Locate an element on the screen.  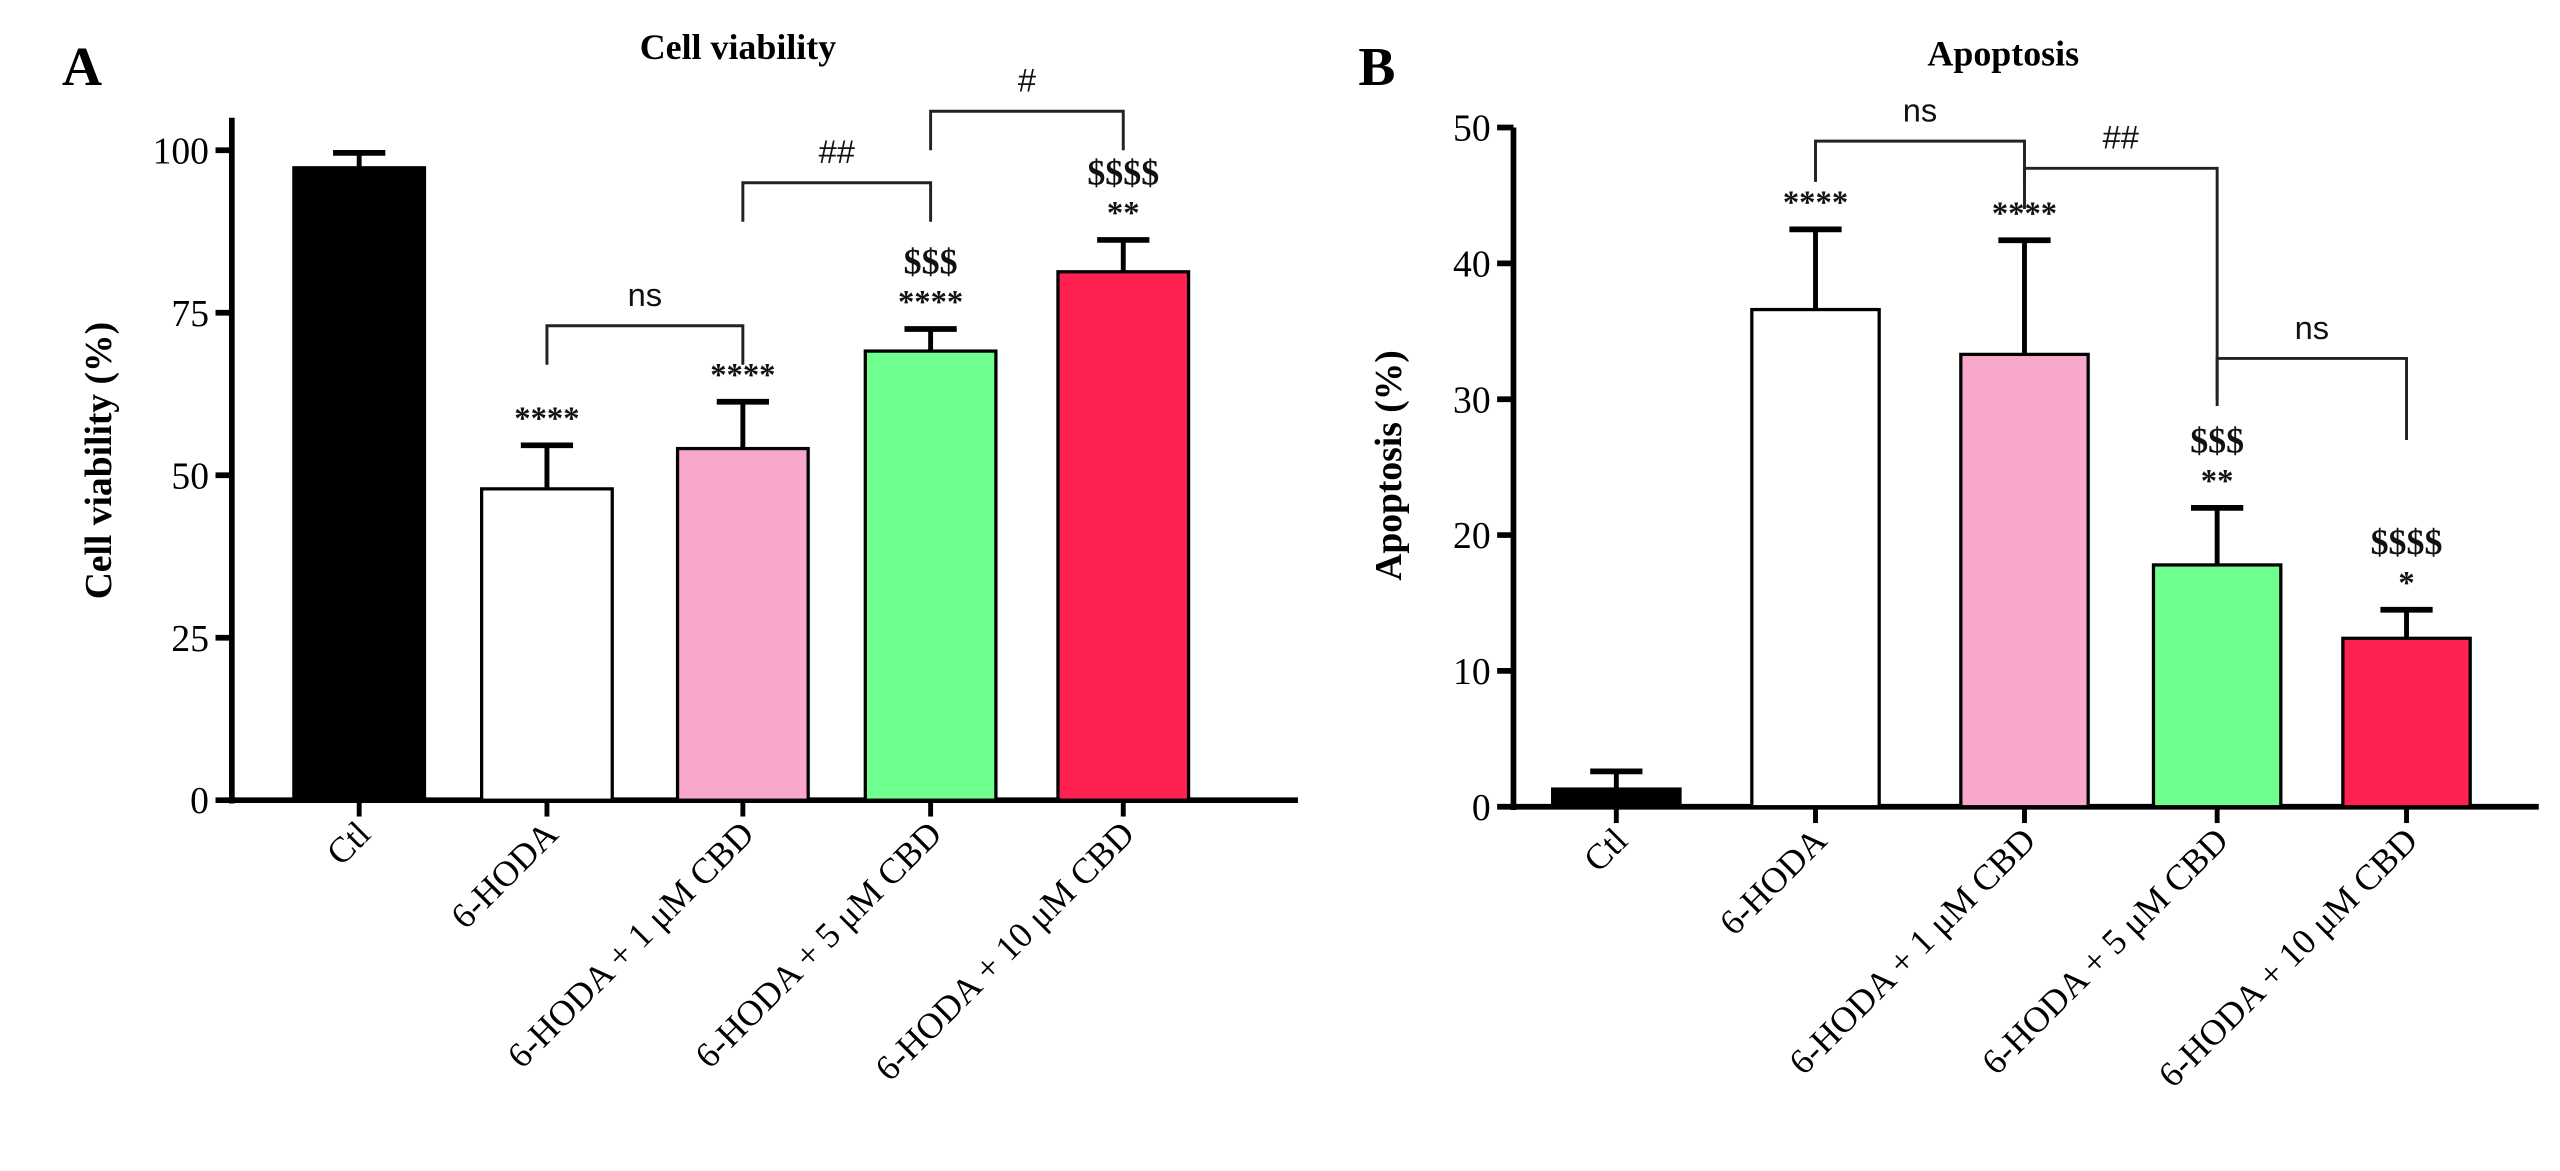
y-tick-label: 20 is located at coordinates (1472, 536).